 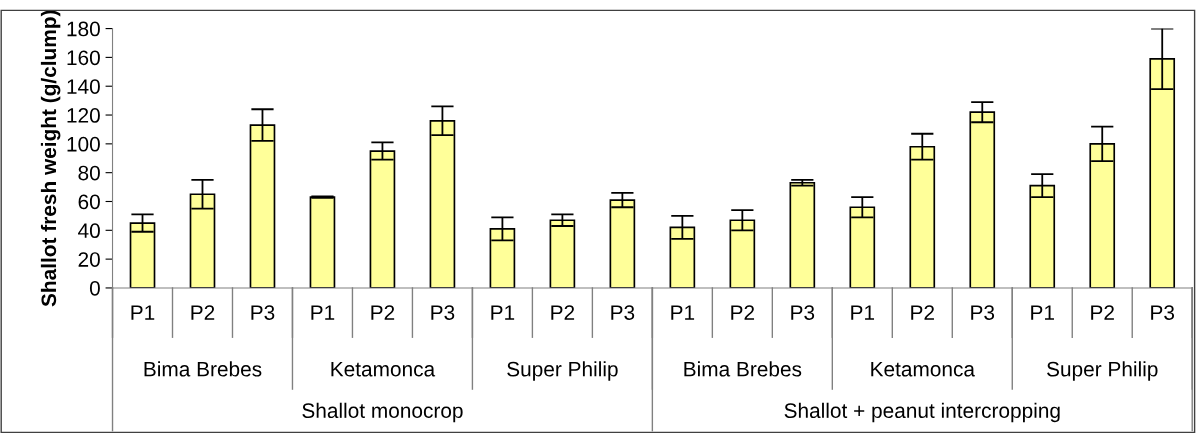 I want to click on text: Shallot + peanut intercropping, so click(x=922, y=412).